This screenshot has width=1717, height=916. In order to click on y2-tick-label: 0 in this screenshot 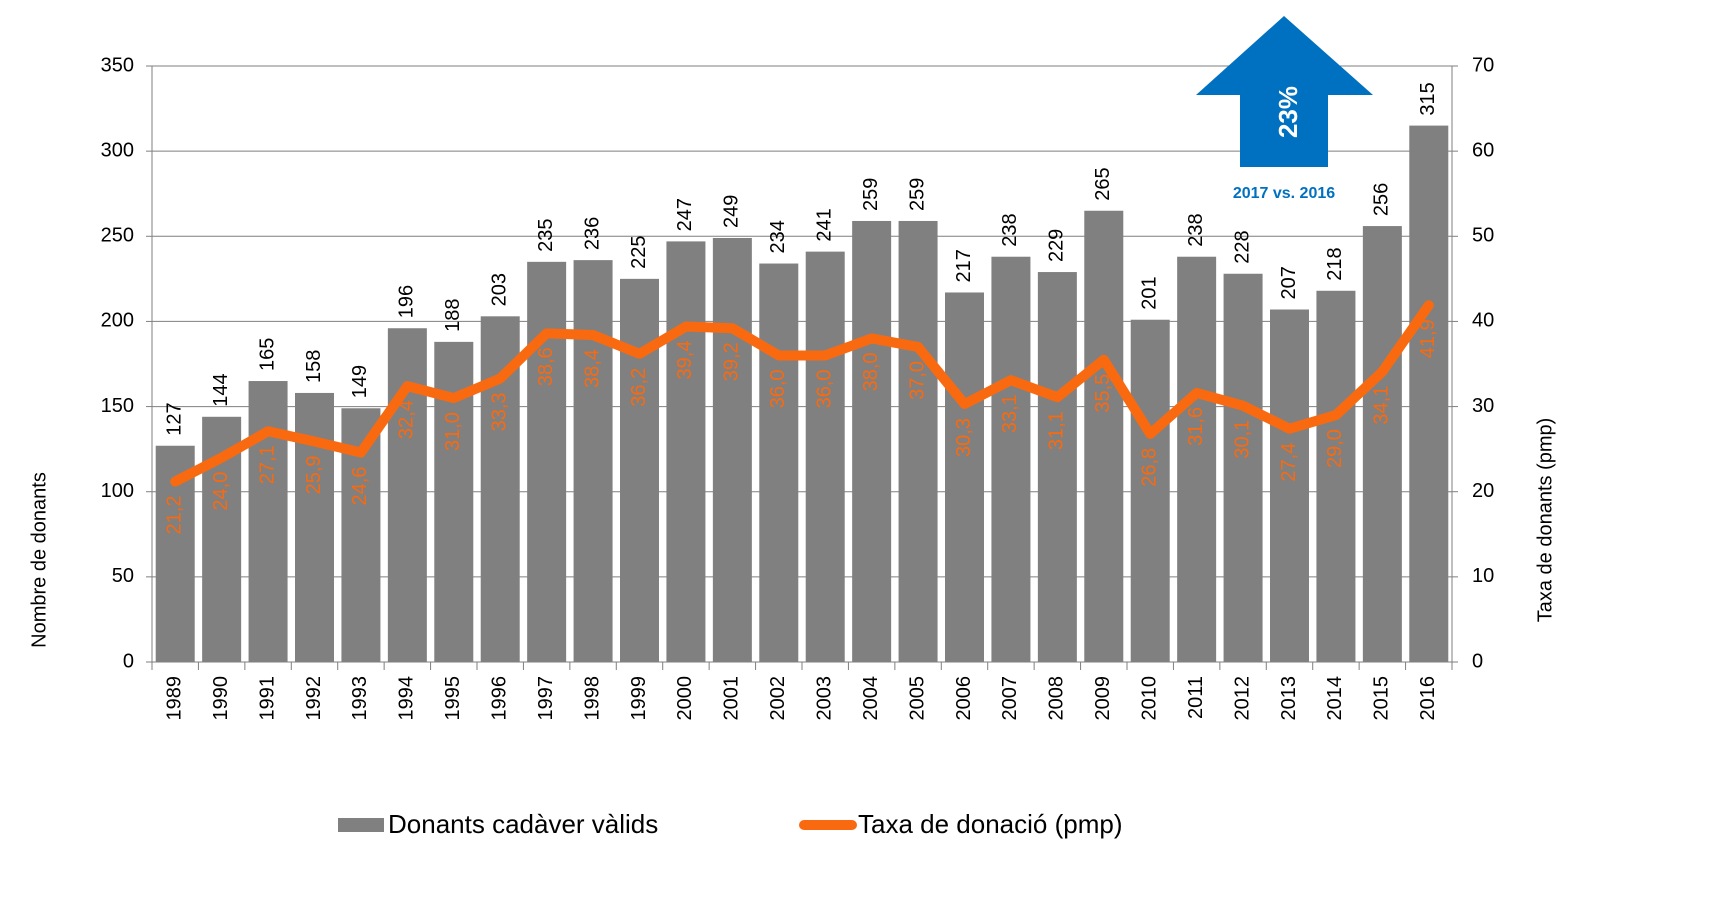, I will do `click(1477, 661)`.